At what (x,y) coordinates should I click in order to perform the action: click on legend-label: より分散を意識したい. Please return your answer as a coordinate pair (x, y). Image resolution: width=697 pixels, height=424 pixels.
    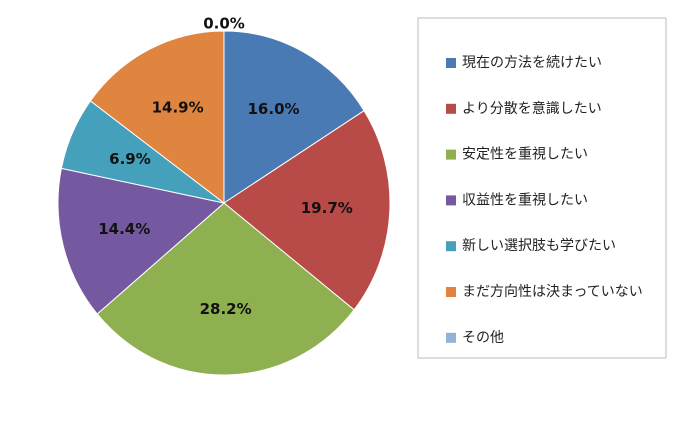
    Looking at the image, I should click on (532, 108).